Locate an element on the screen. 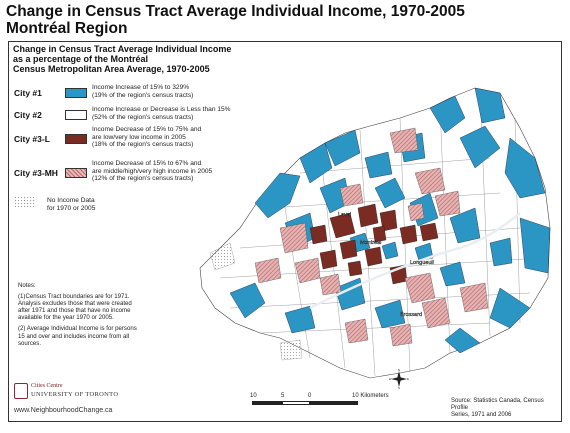 The width and height of the screenshot is (570, 433). scale-label-0: 0 is located at coordinates (310, 396).